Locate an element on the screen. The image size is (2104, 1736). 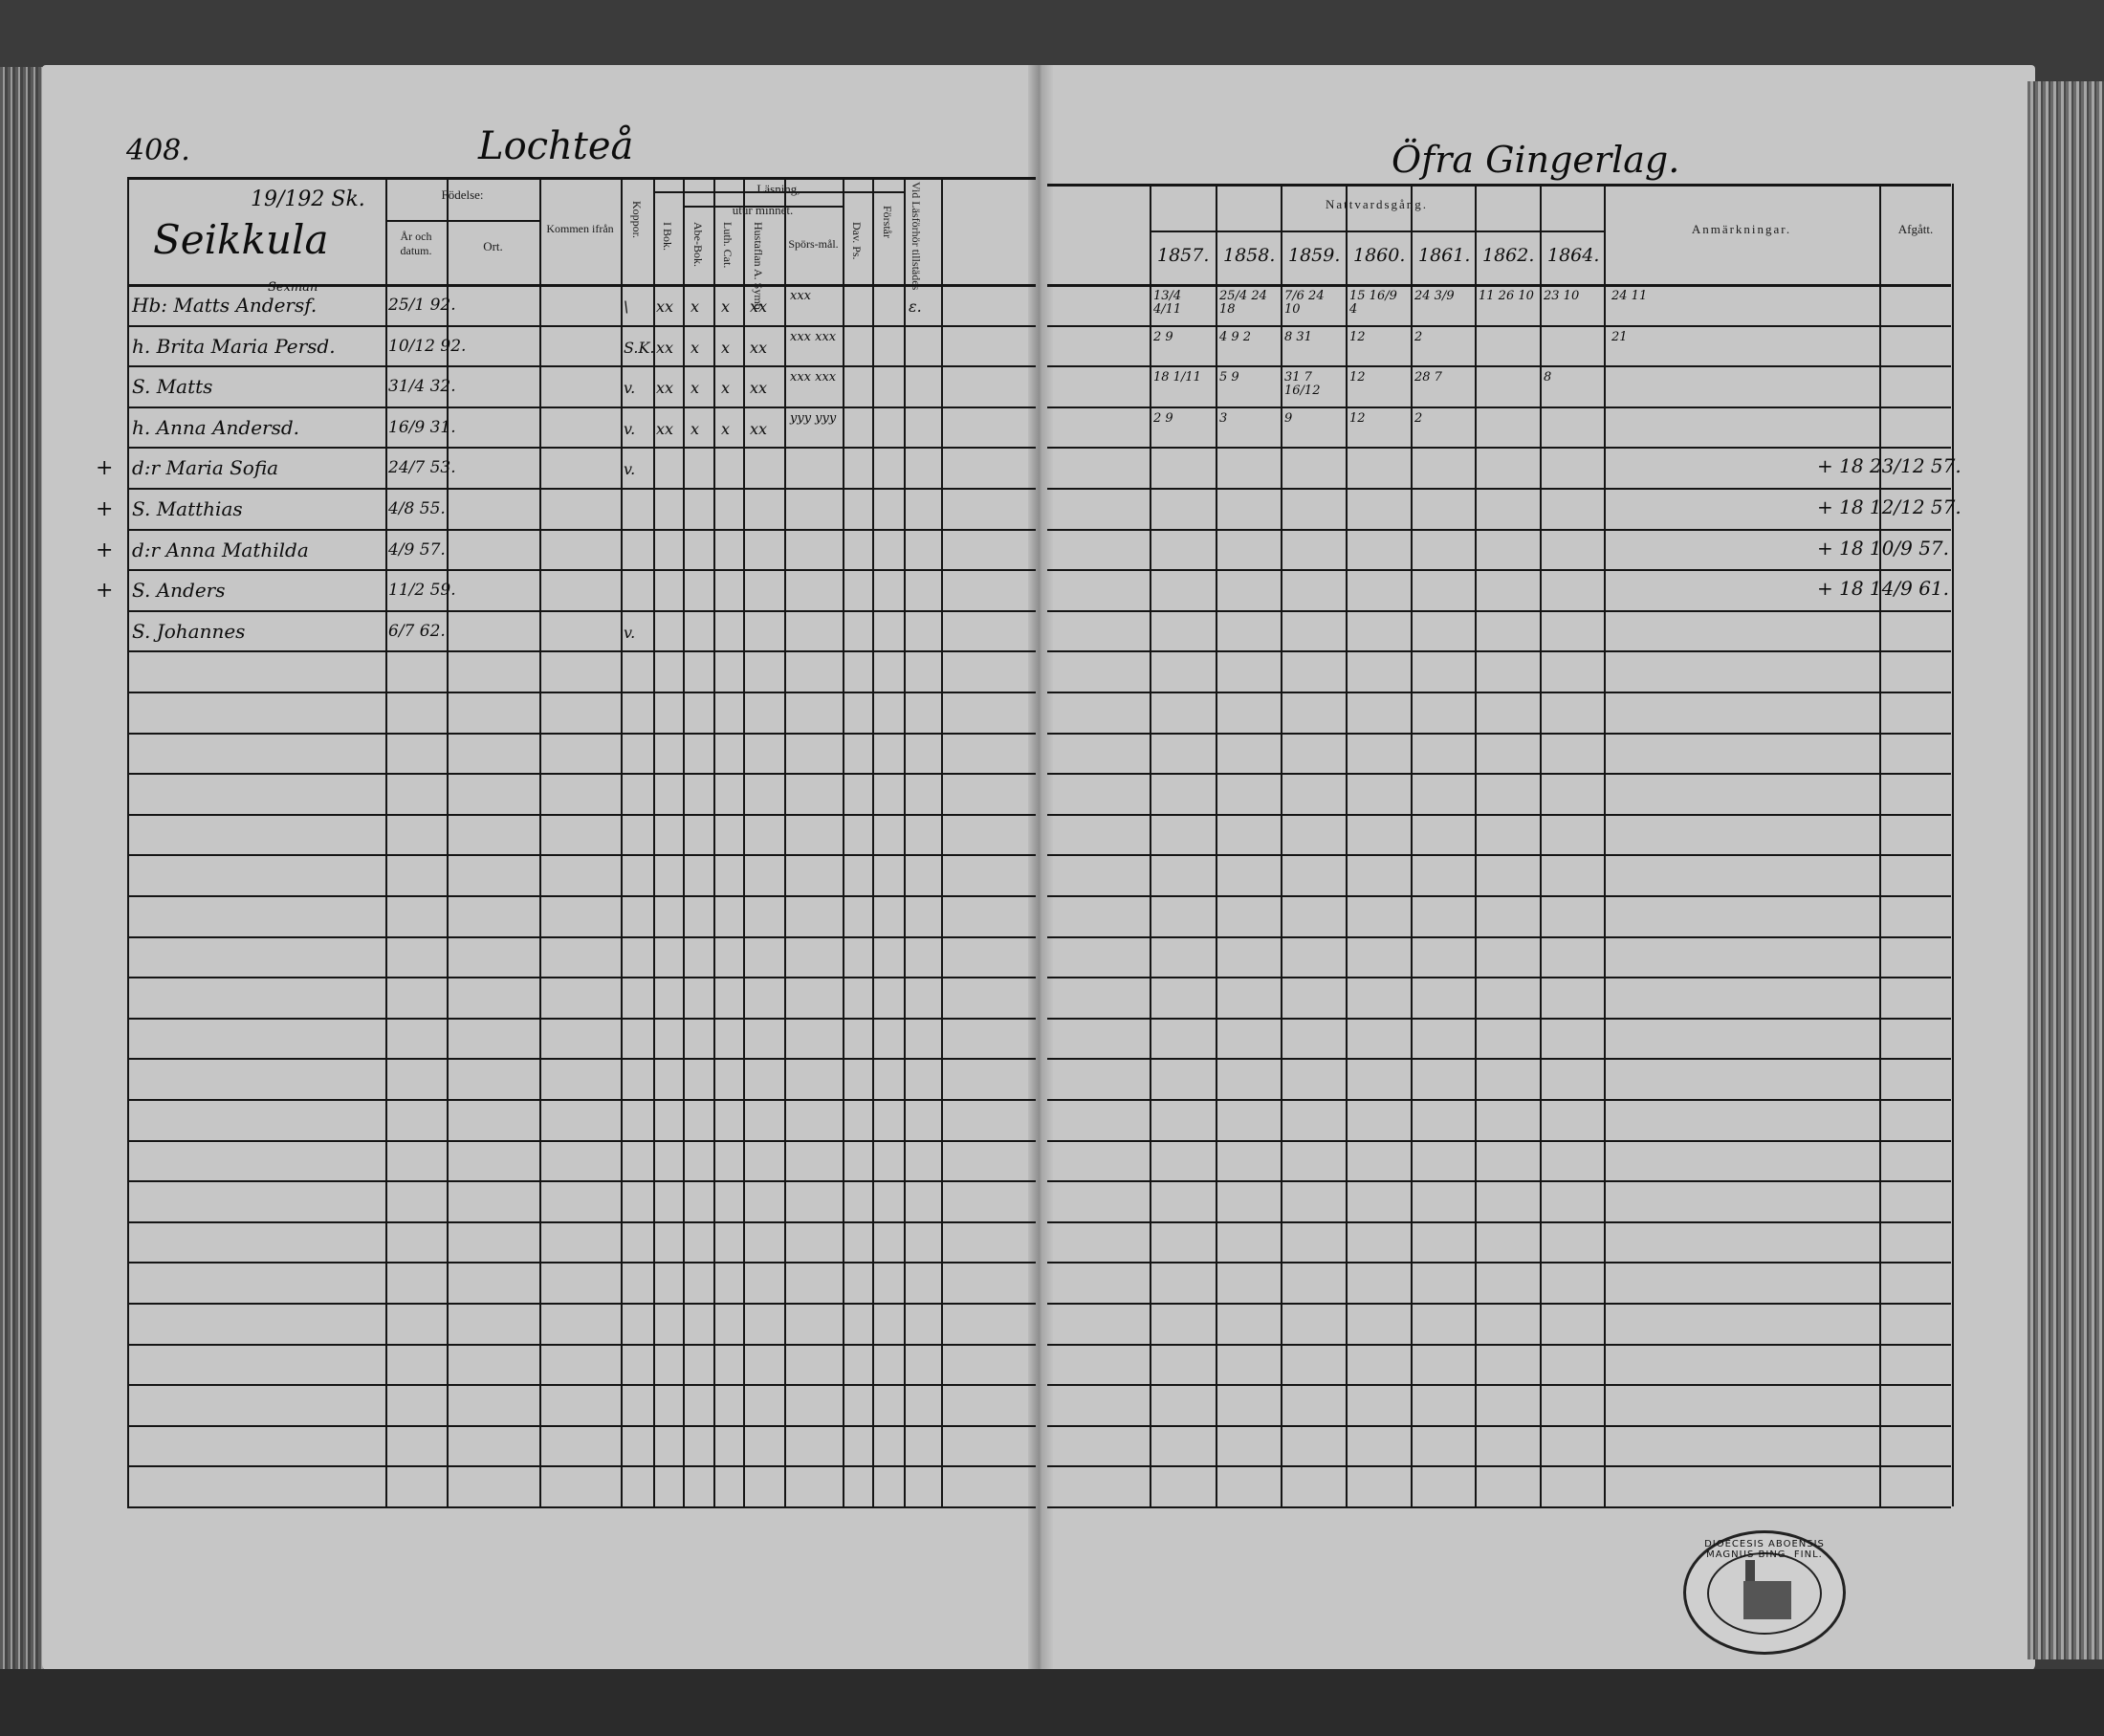
communion-entry: 2 9 is located at coordinates (1163, 336).